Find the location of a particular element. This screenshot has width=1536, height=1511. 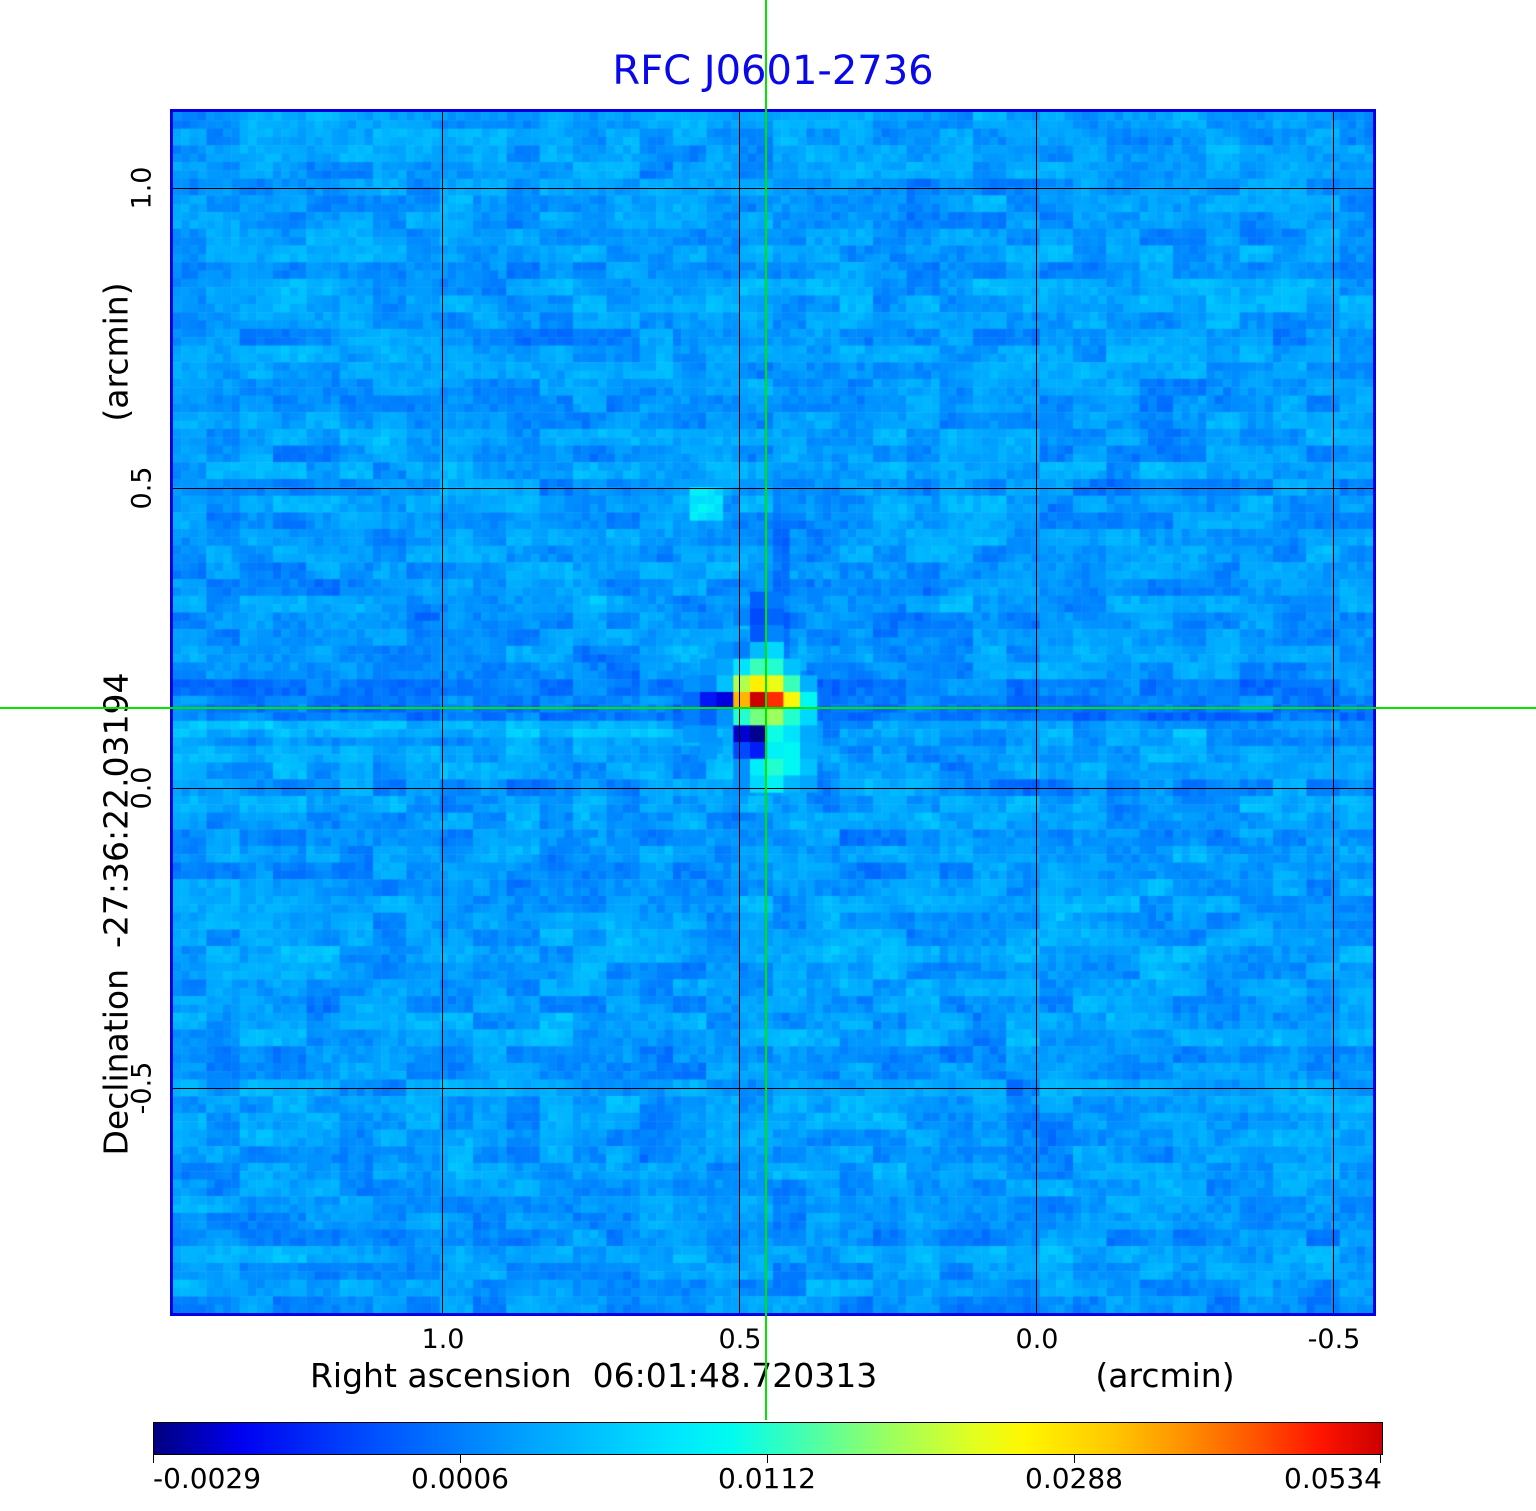

figure-title: RFC J0601-2736 is located at coordinates (773, 71).